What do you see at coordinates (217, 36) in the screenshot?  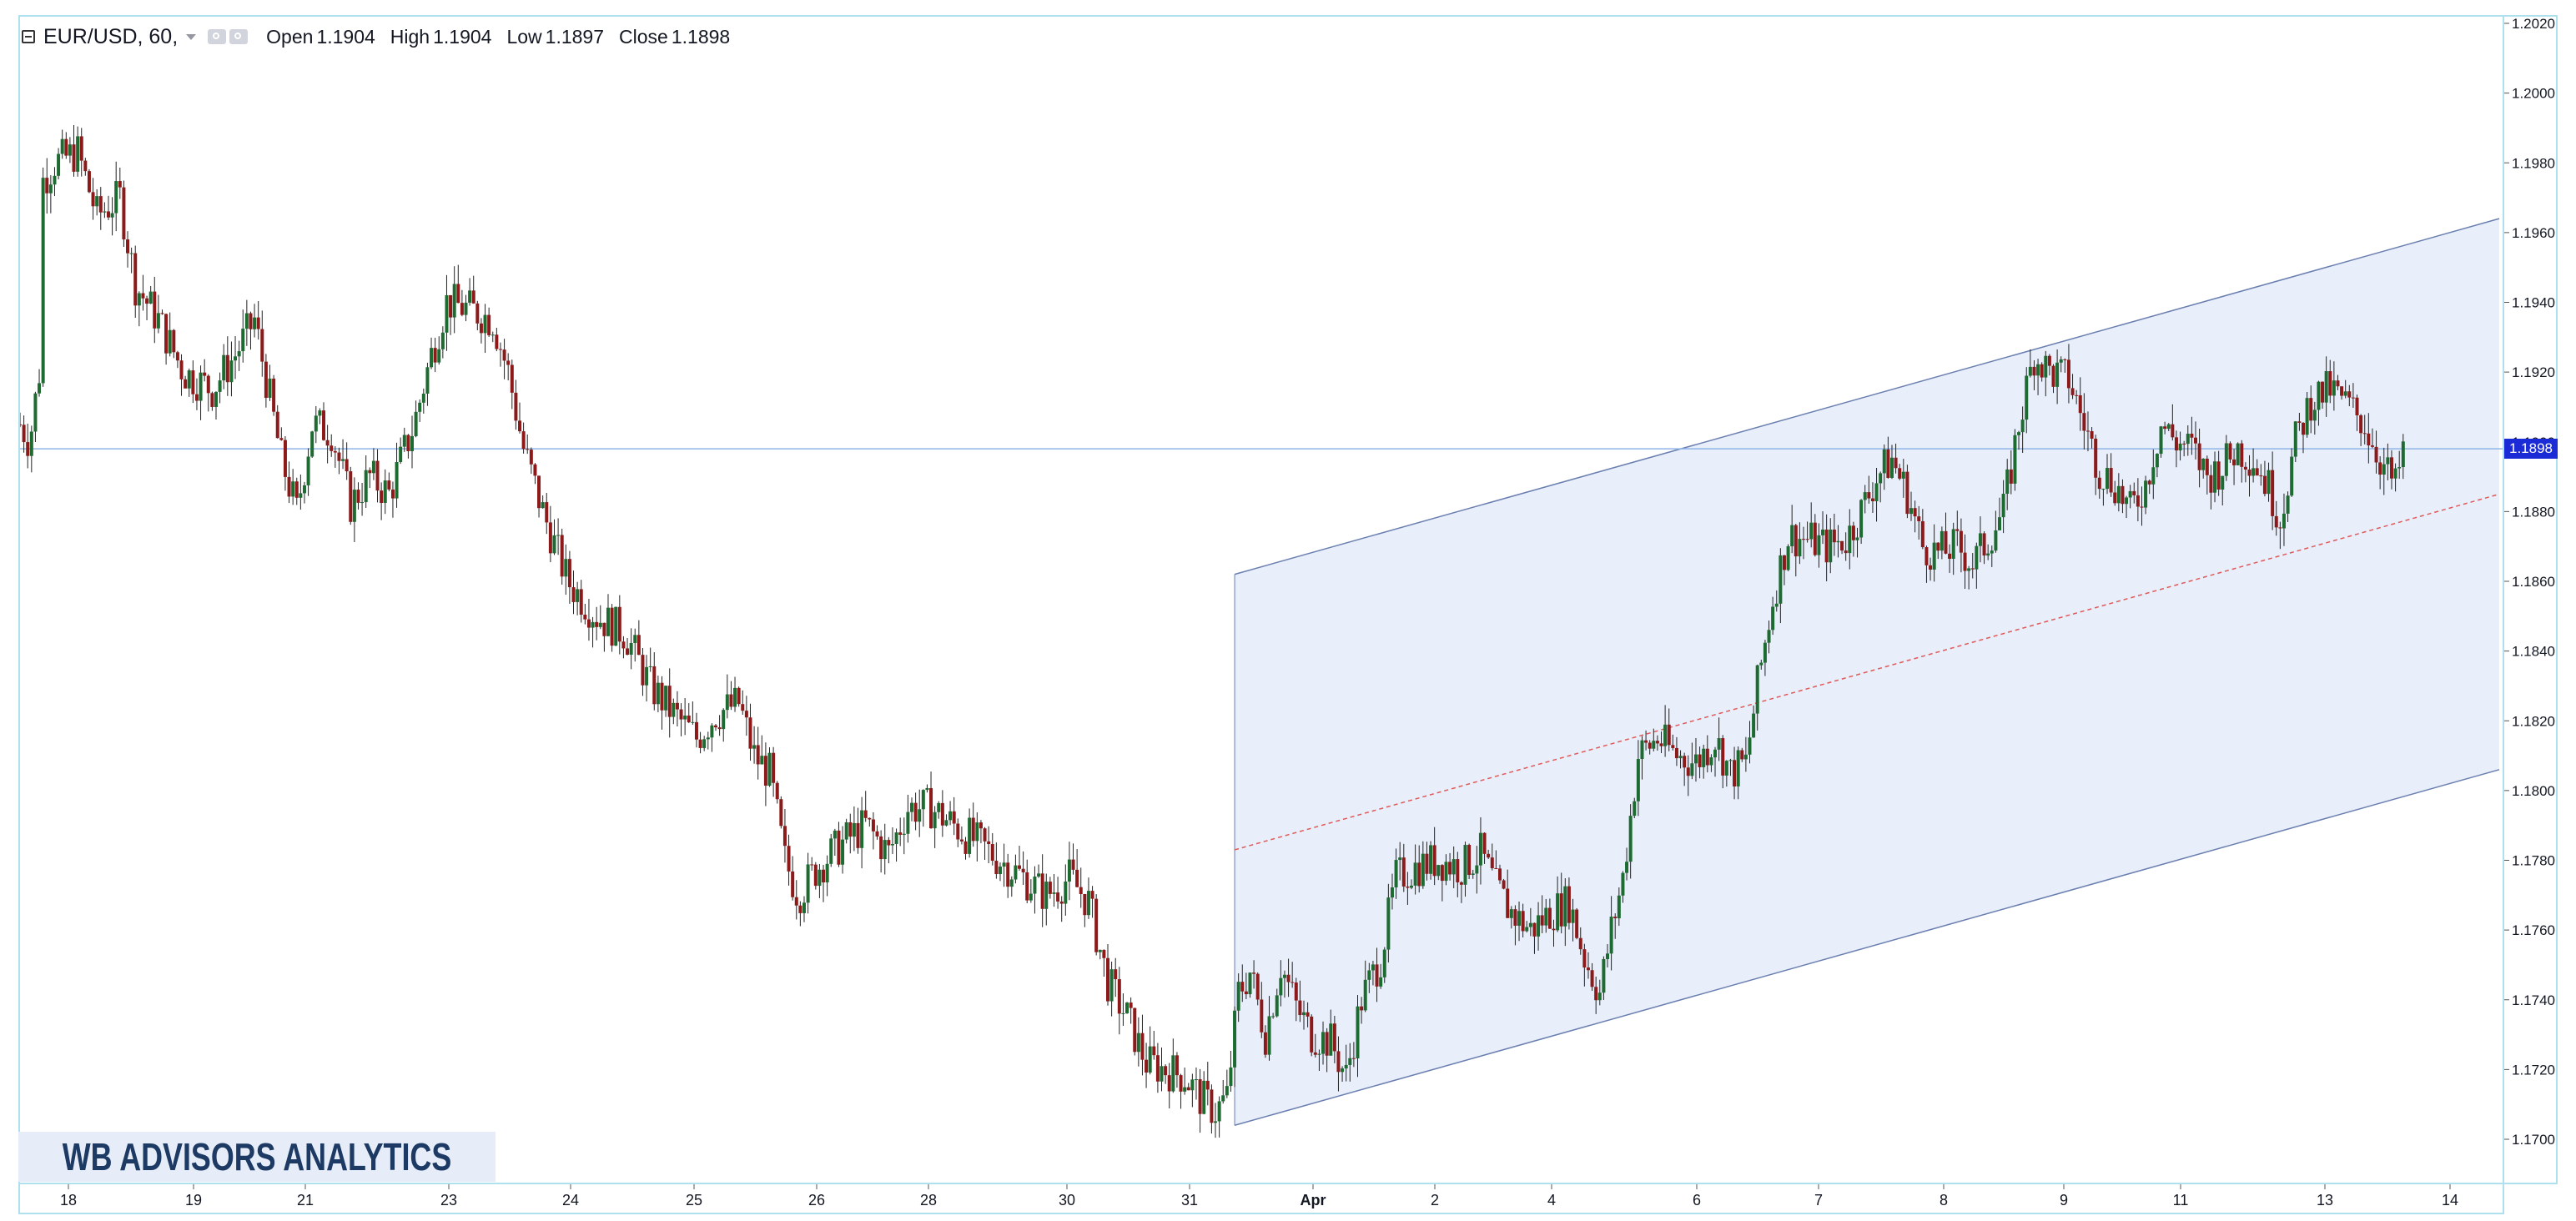 I see `eye-icon` at bounding box center [217, 36].